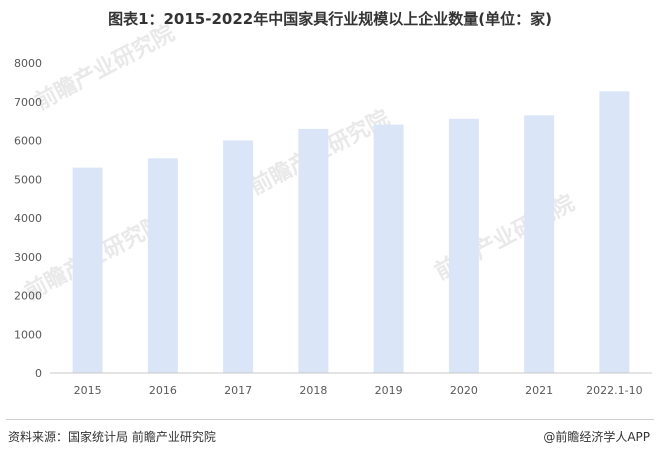 This screenshot has width=660, height=454. Describe the element at coordinates (389, 390) in the screenshot. I see `x-tick-label: 2019` at that location.